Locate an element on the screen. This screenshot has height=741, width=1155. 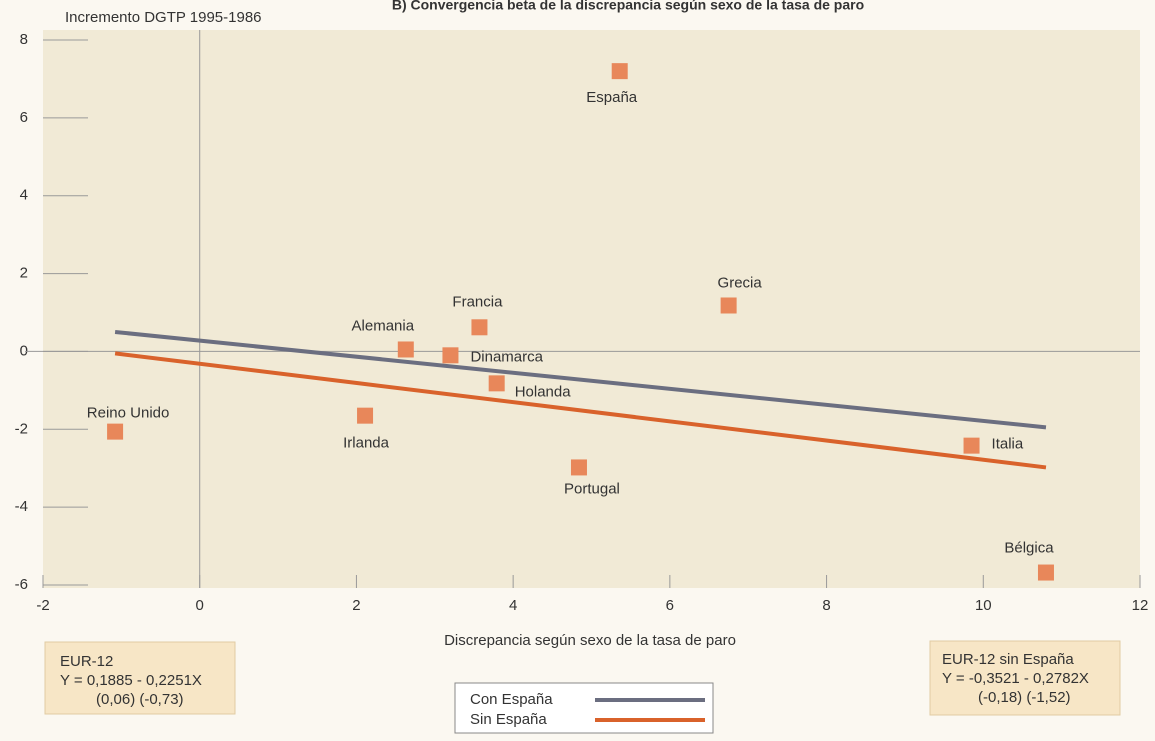
point-label: Italia is located at coordinates (1008, 444).